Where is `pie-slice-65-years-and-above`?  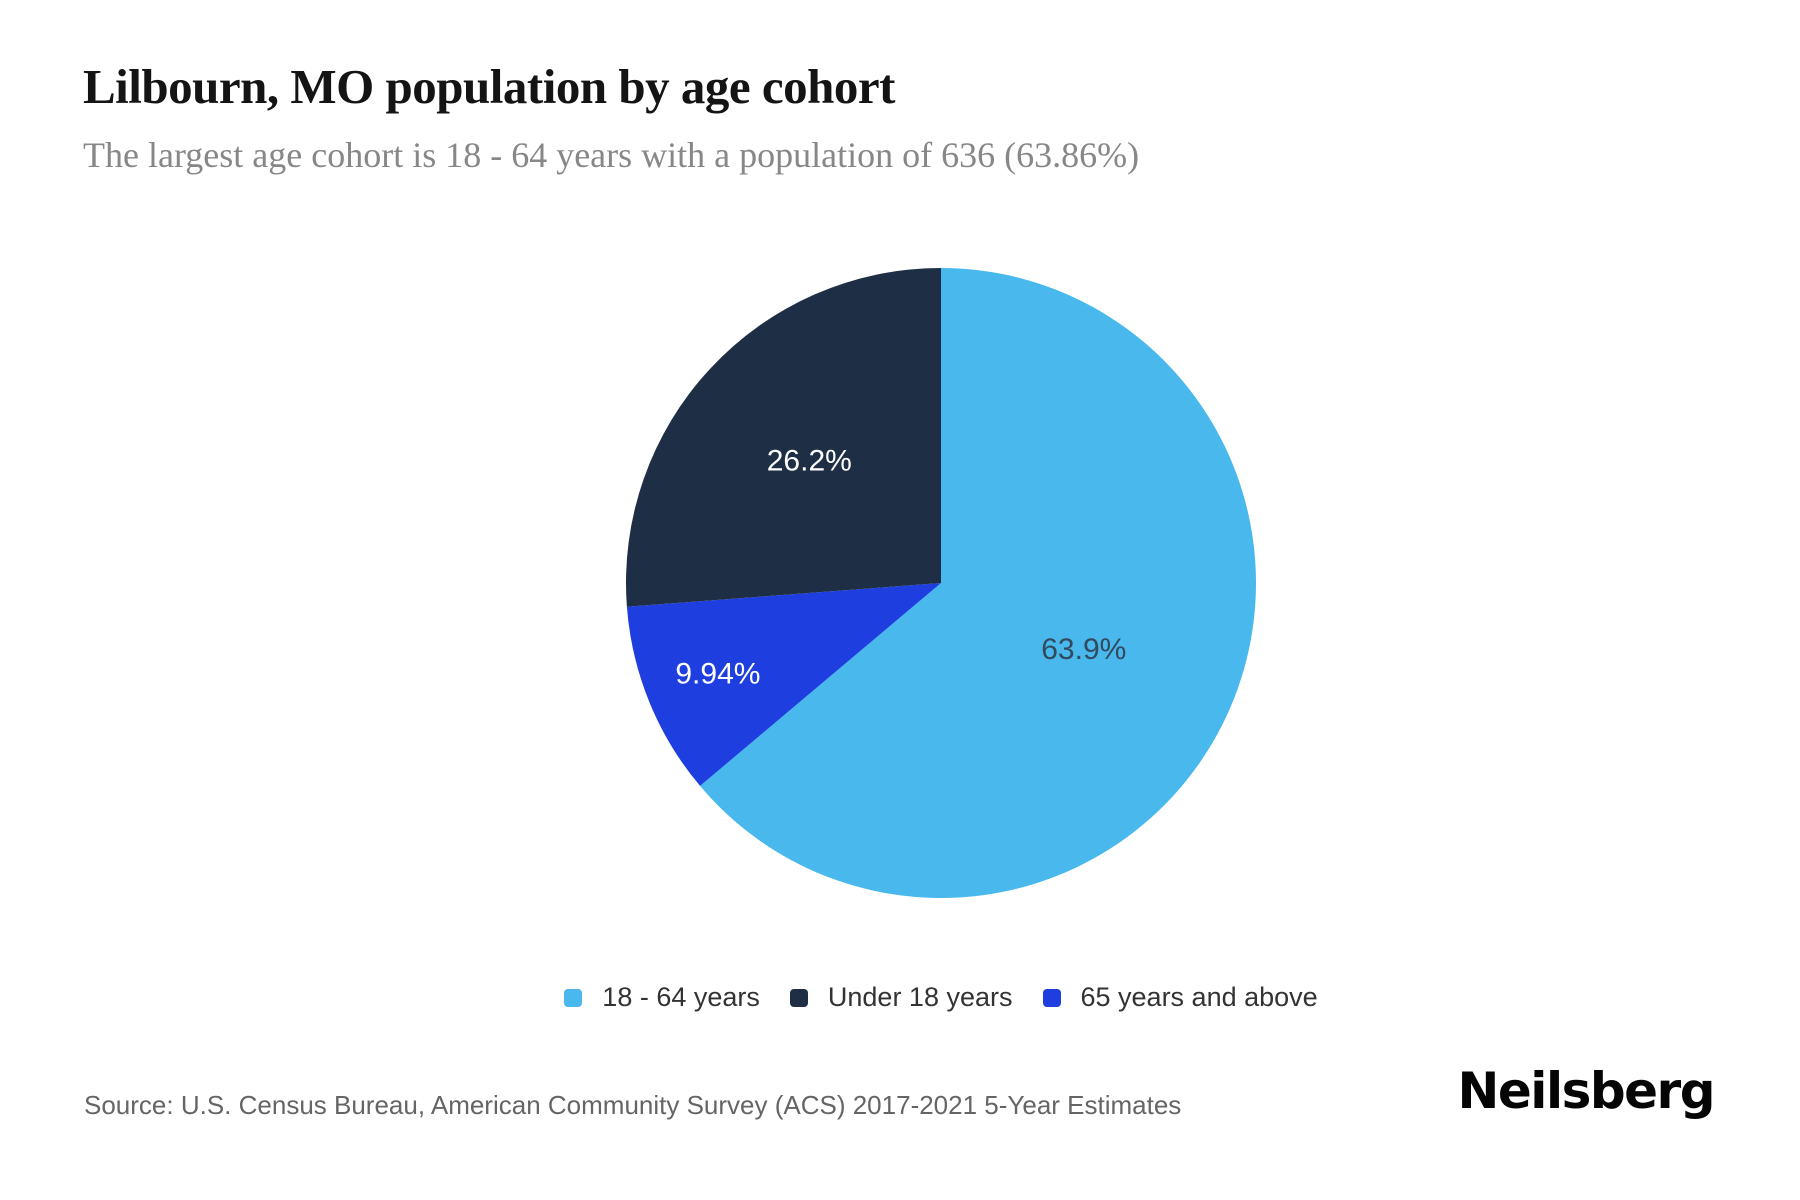 pie-slice-65-years-and-above is located at coordinates (783, 684).